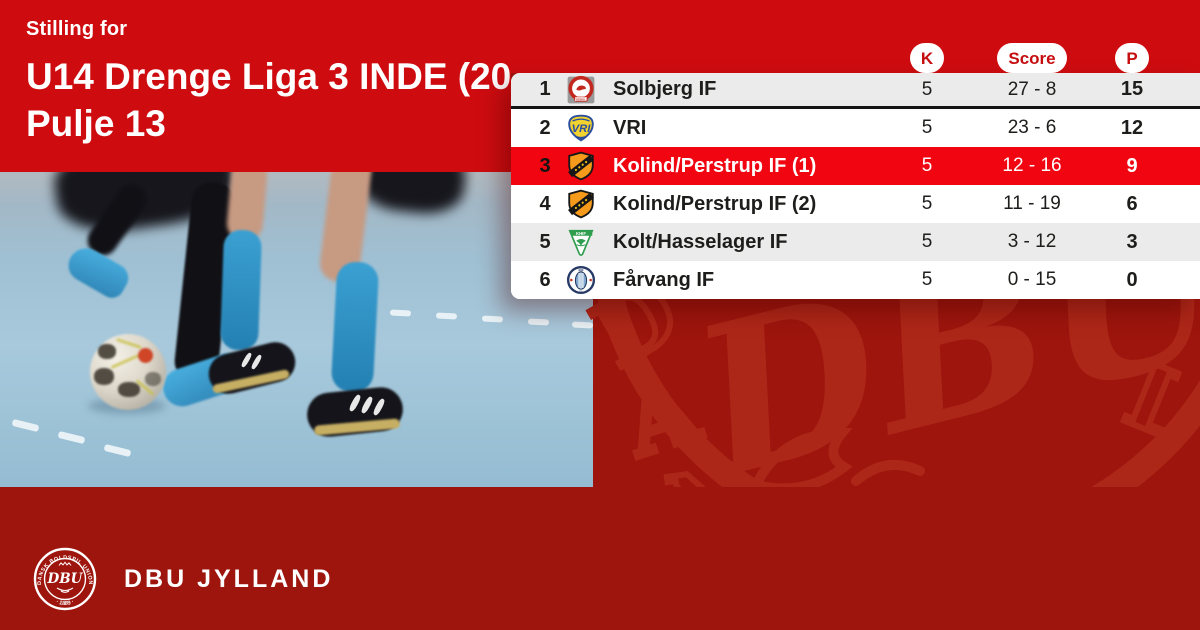  Describe the element at coordinates (545, 279) in the screenshot. I see `position-cell: 6` at that location.